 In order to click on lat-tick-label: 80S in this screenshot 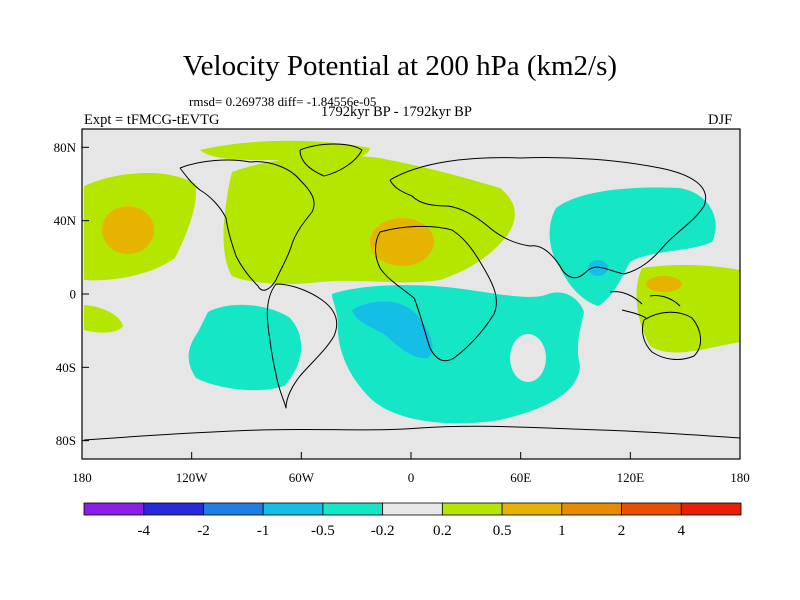, I will do `click(66, 440)`.